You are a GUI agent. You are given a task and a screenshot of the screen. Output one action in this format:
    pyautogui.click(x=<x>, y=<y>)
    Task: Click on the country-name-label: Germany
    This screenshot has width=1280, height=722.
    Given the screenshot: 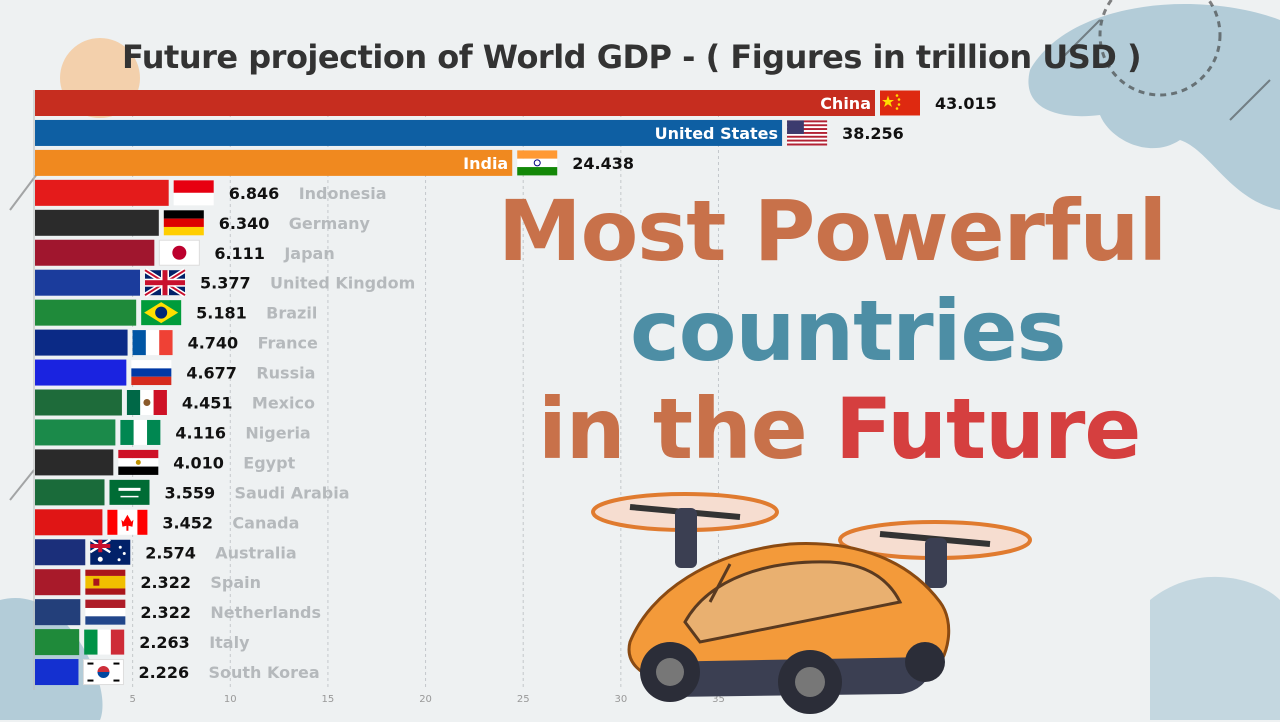 What is the action you would take?
    pyautogui.click(x=330, y=223)
    